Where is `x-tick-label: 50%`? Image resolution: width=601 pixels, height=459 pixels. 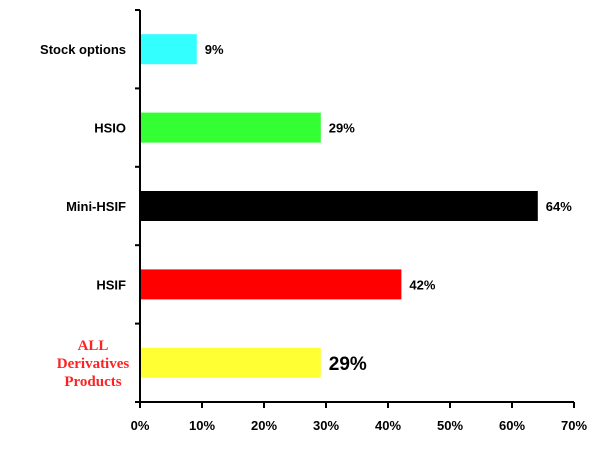 x-tick-label: 50% is located at coordinates (450, 425).